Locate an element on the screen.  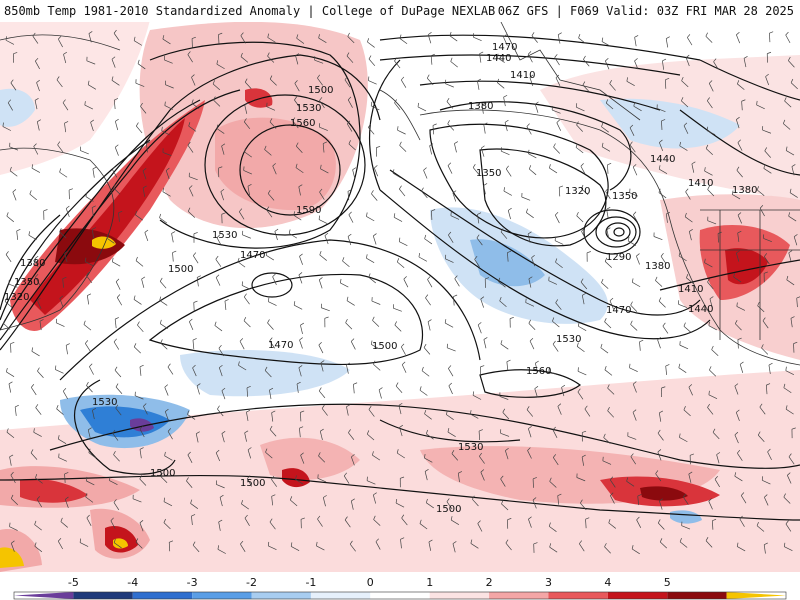
colorbar-tick-label: -5 is located at coordinates (73, 582).